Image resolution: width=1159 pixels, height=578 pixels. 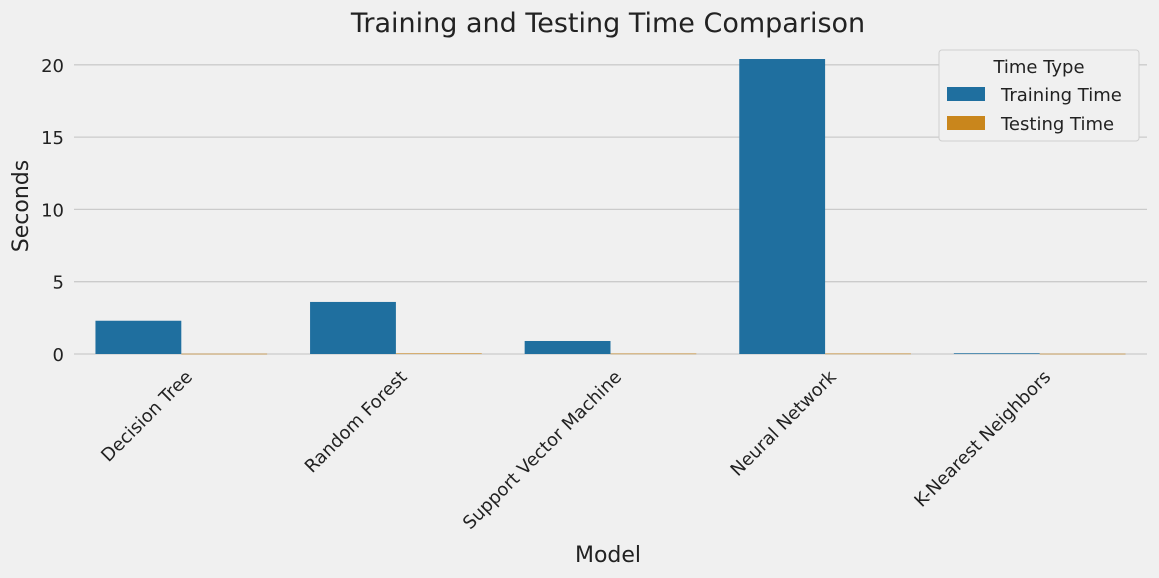 What do you see at coordinates (782, 206) in the screenshot?
I see `bar-training-time-neural-network` at bounding box center [782, 206].